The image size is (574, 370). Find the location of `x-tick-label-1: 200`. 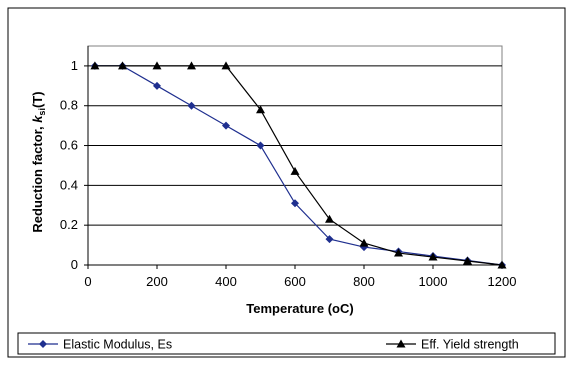

x-tick-label-1: 200 is located at coordinates (157, 281).